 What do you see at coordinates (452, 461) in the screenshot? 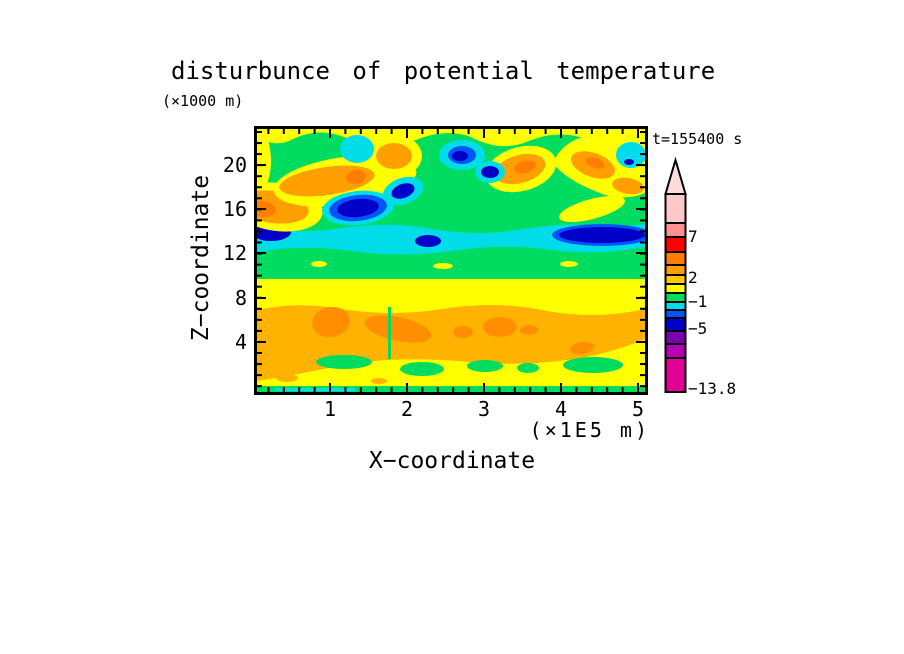
I see `x-axis-title: X−coordinate` at bounding box center [452, 461].